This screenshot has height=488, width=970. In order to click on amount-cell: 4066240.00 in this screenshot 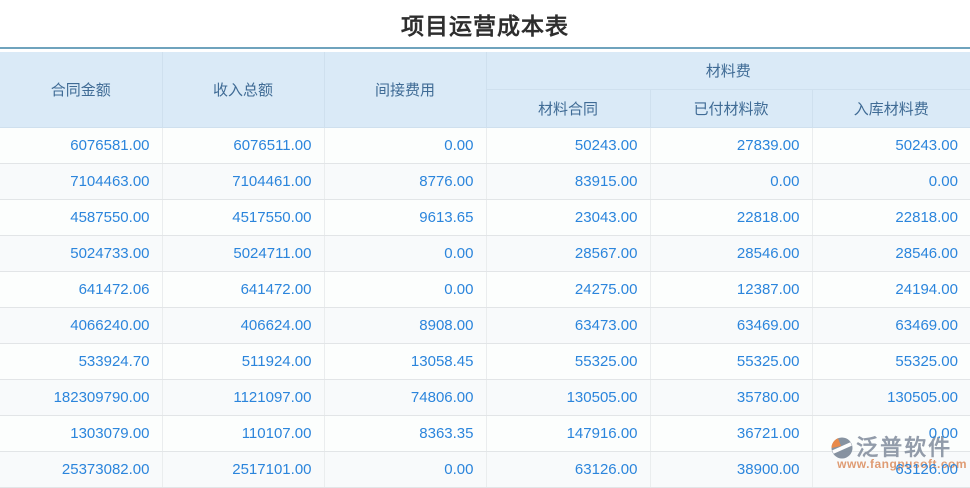, I will do `click(81, 325)`.